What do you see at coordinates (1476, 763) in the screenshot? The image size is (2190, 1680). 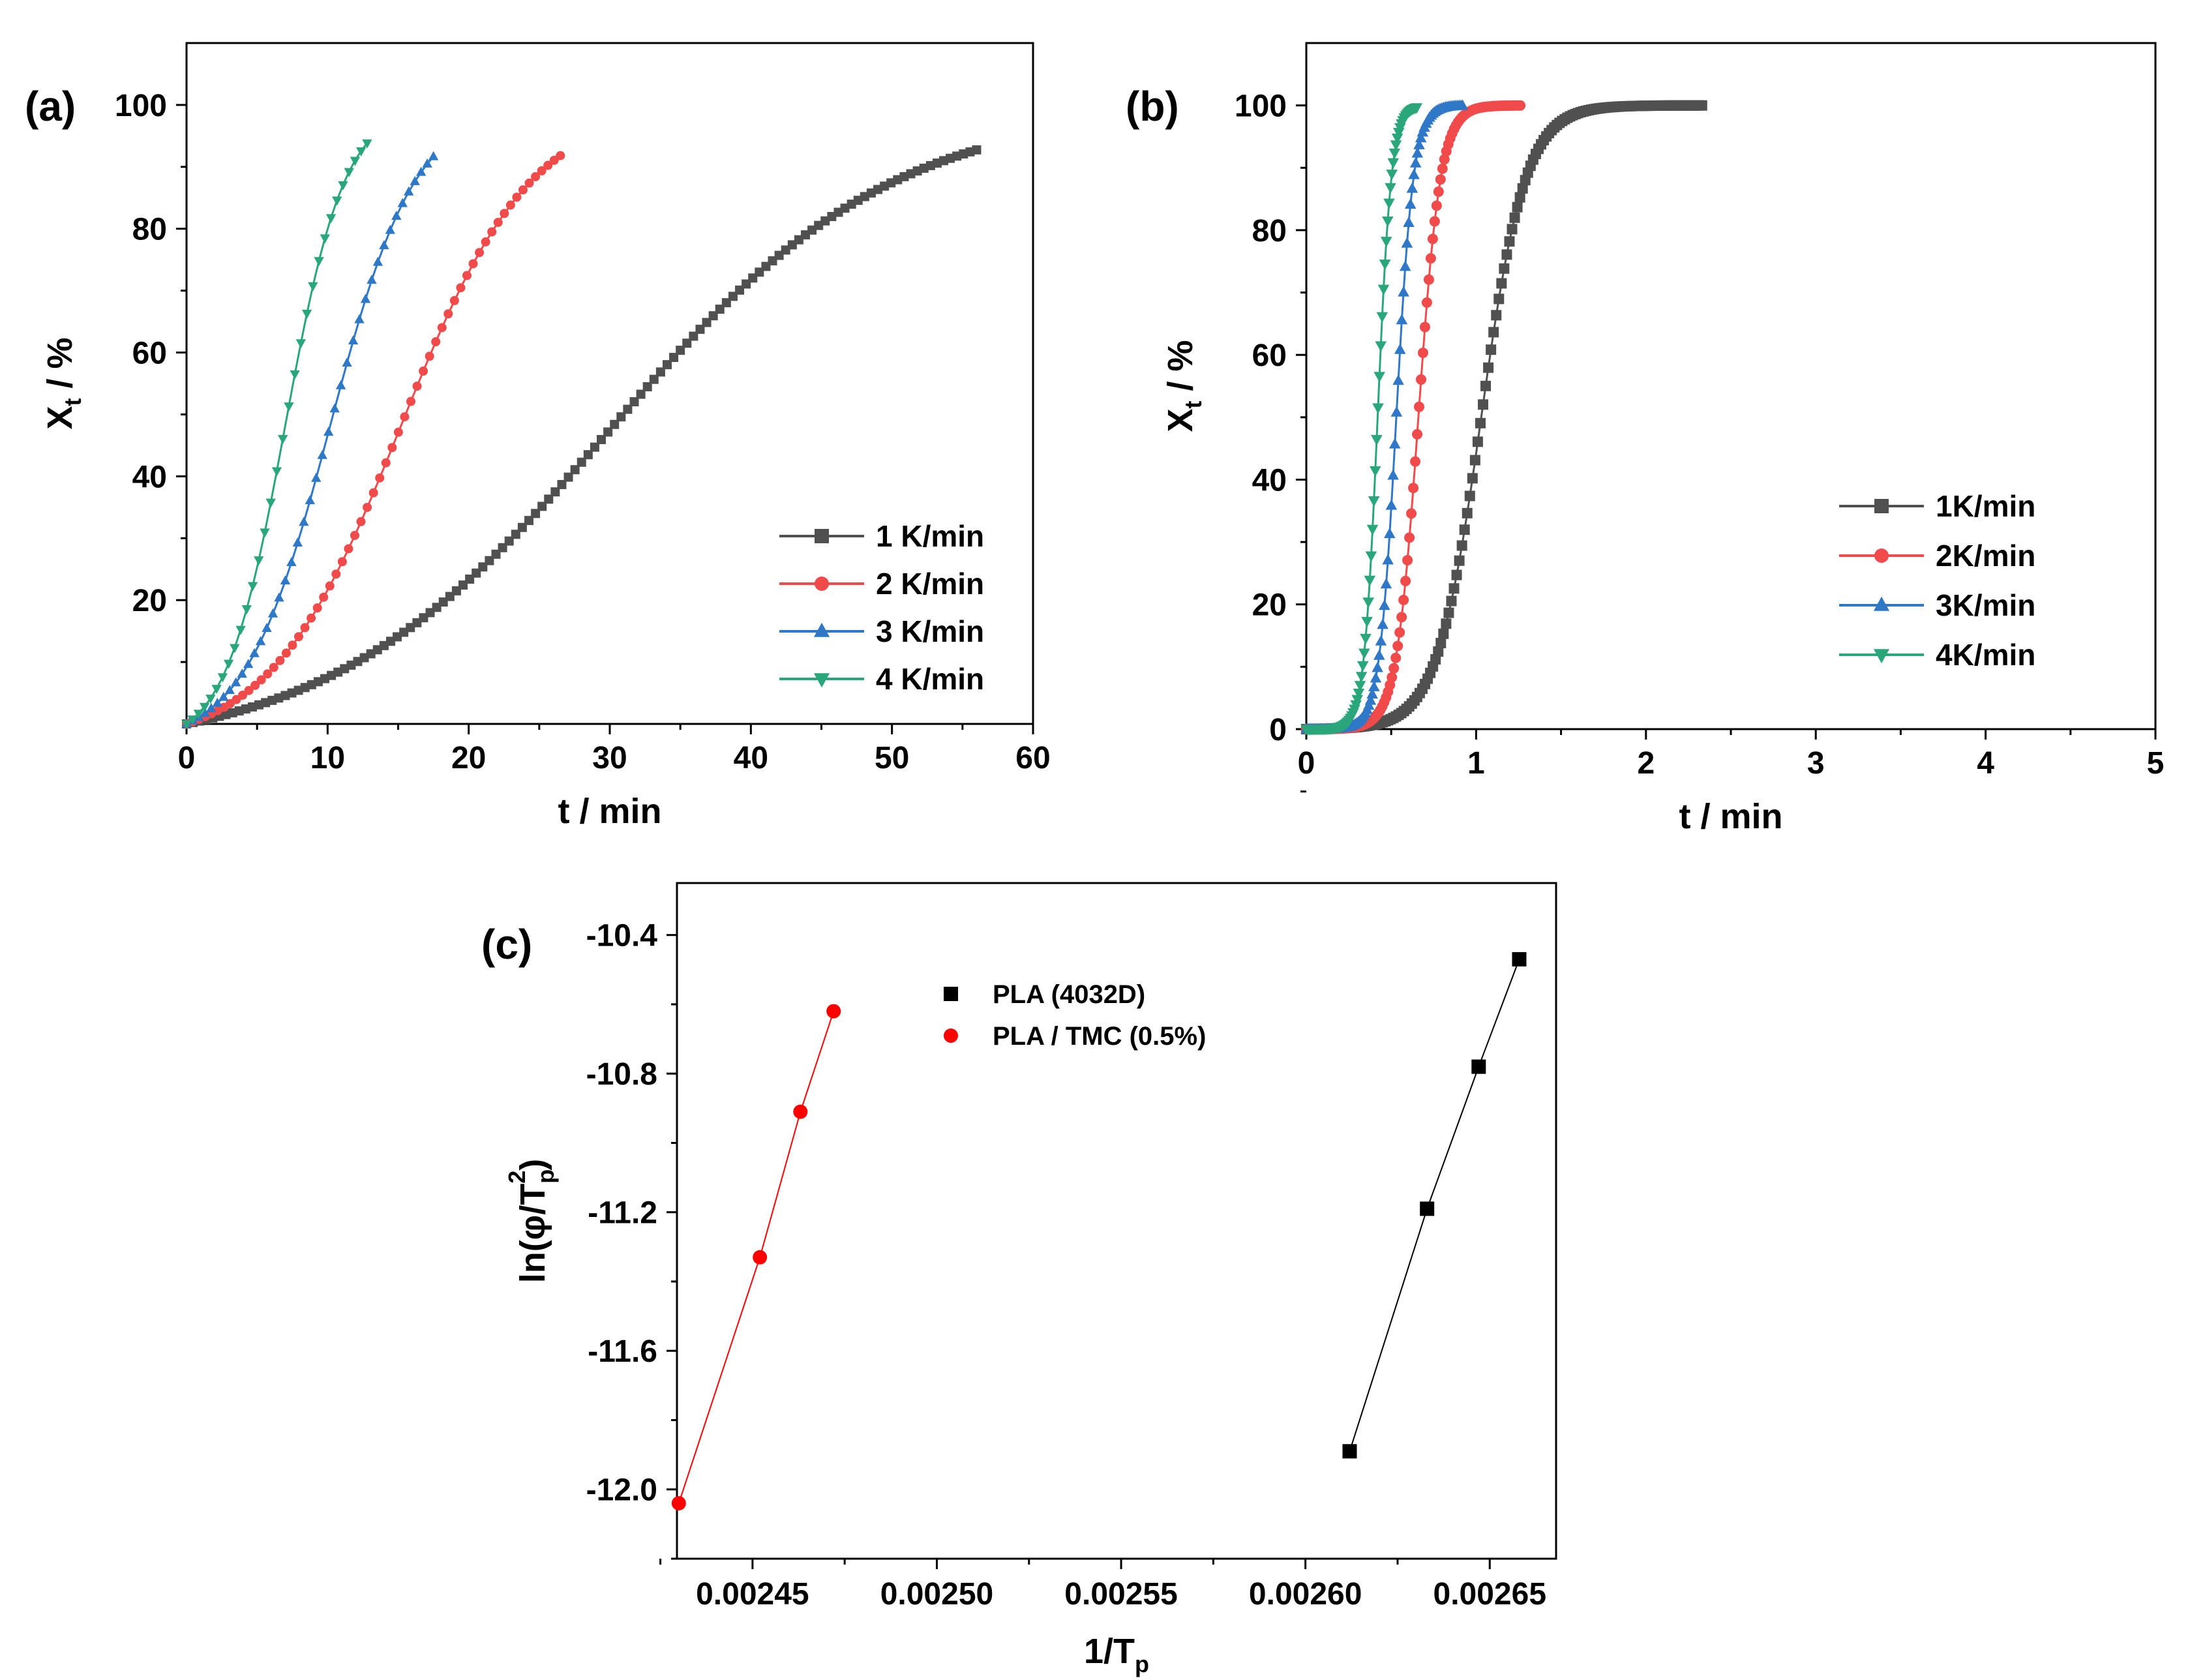 I see `x-tick-label: 1` at bounding box center [1476, 763].